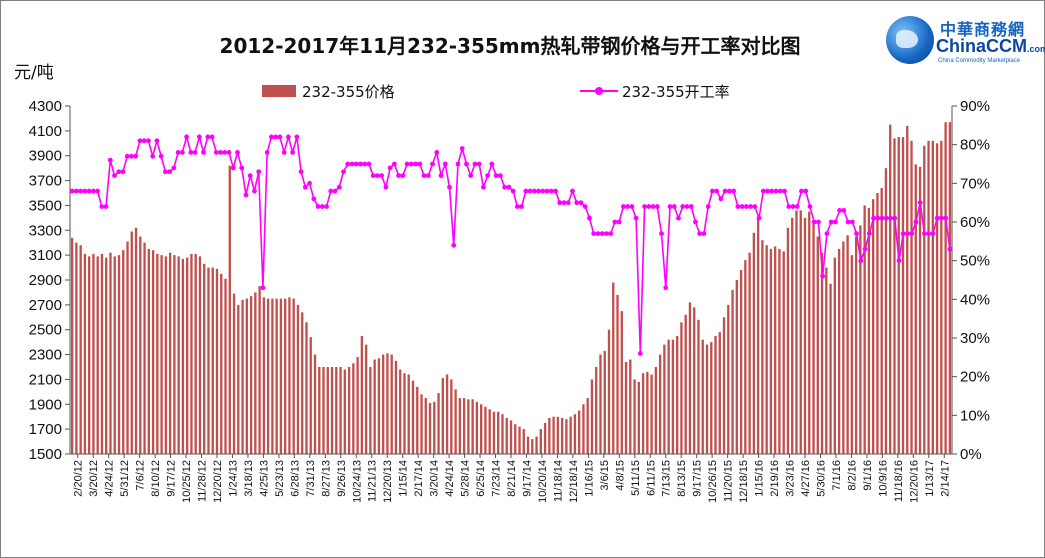 The width and height of the screenshot is (1045, 558). I want to click on right-y-tick-label: 10%, so click(975, 415).